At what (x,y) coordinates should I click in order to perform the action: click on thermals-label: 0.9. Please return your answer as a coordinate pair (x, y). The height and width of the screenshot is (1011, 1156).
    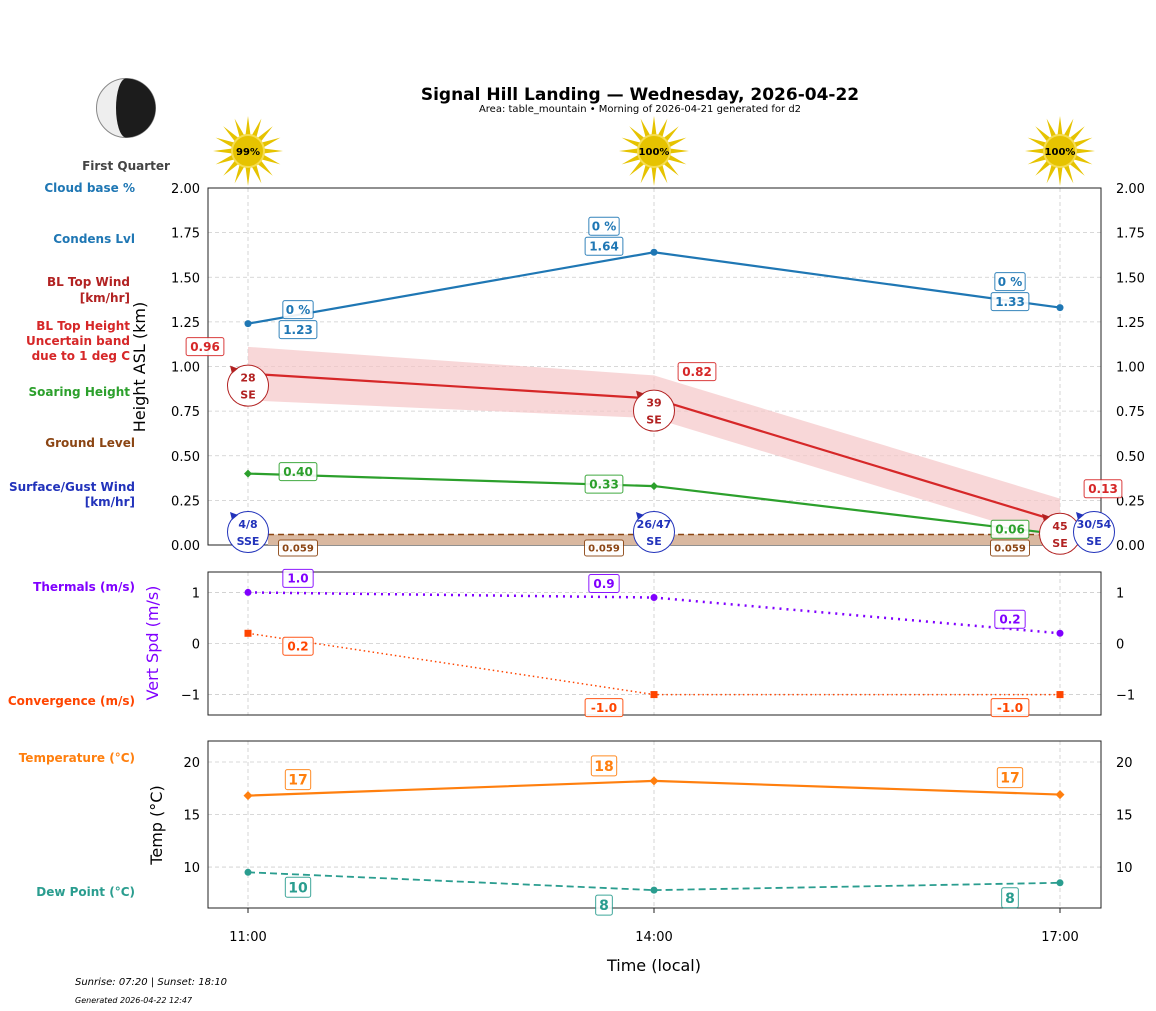
    Looking at the image, I should click on (603, 584).